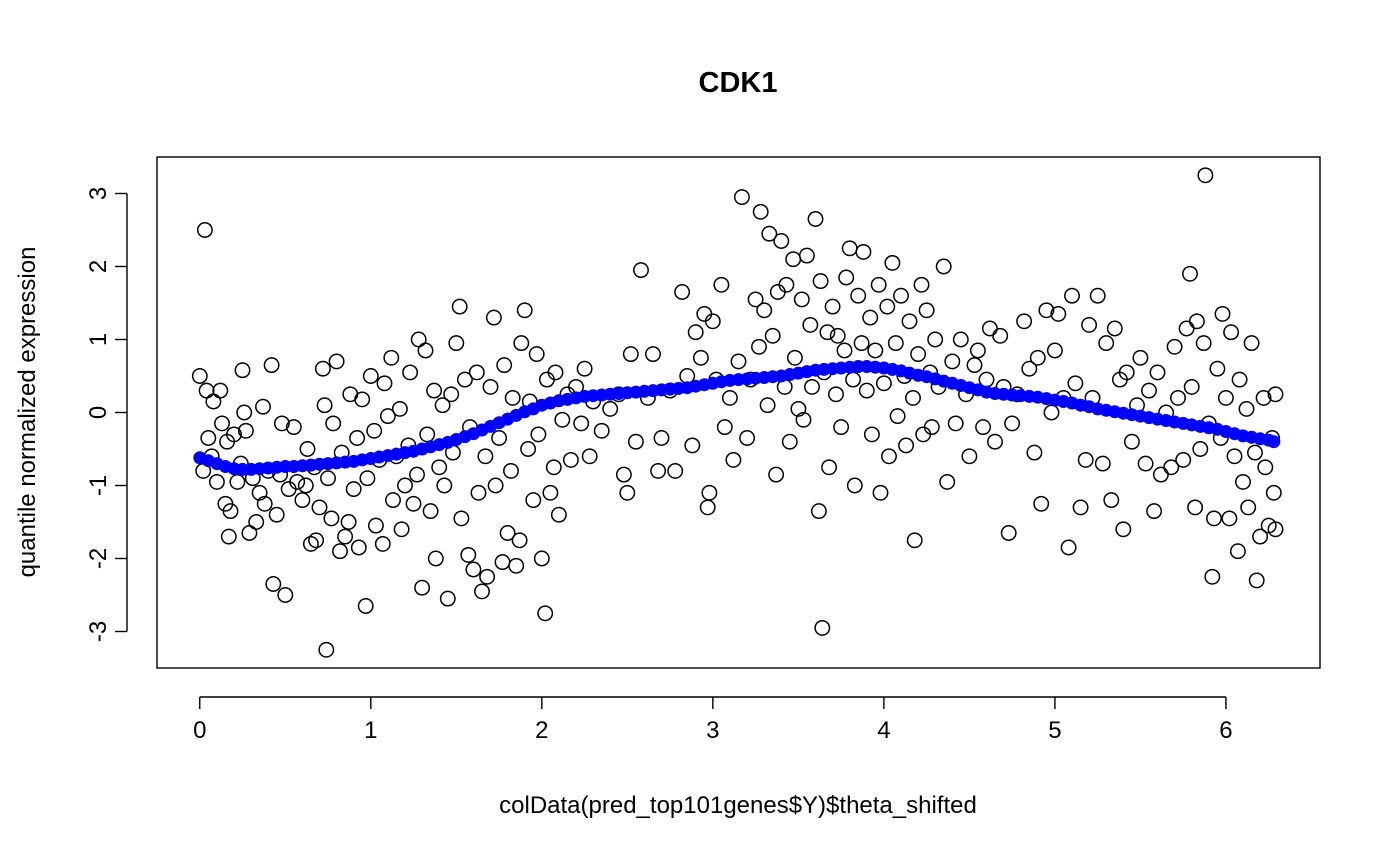 This screenshot has height=865, width=1400. Describe the element at coordinates (98, 266) in the screenshot. I see `y-tick-label: 2` at that location.